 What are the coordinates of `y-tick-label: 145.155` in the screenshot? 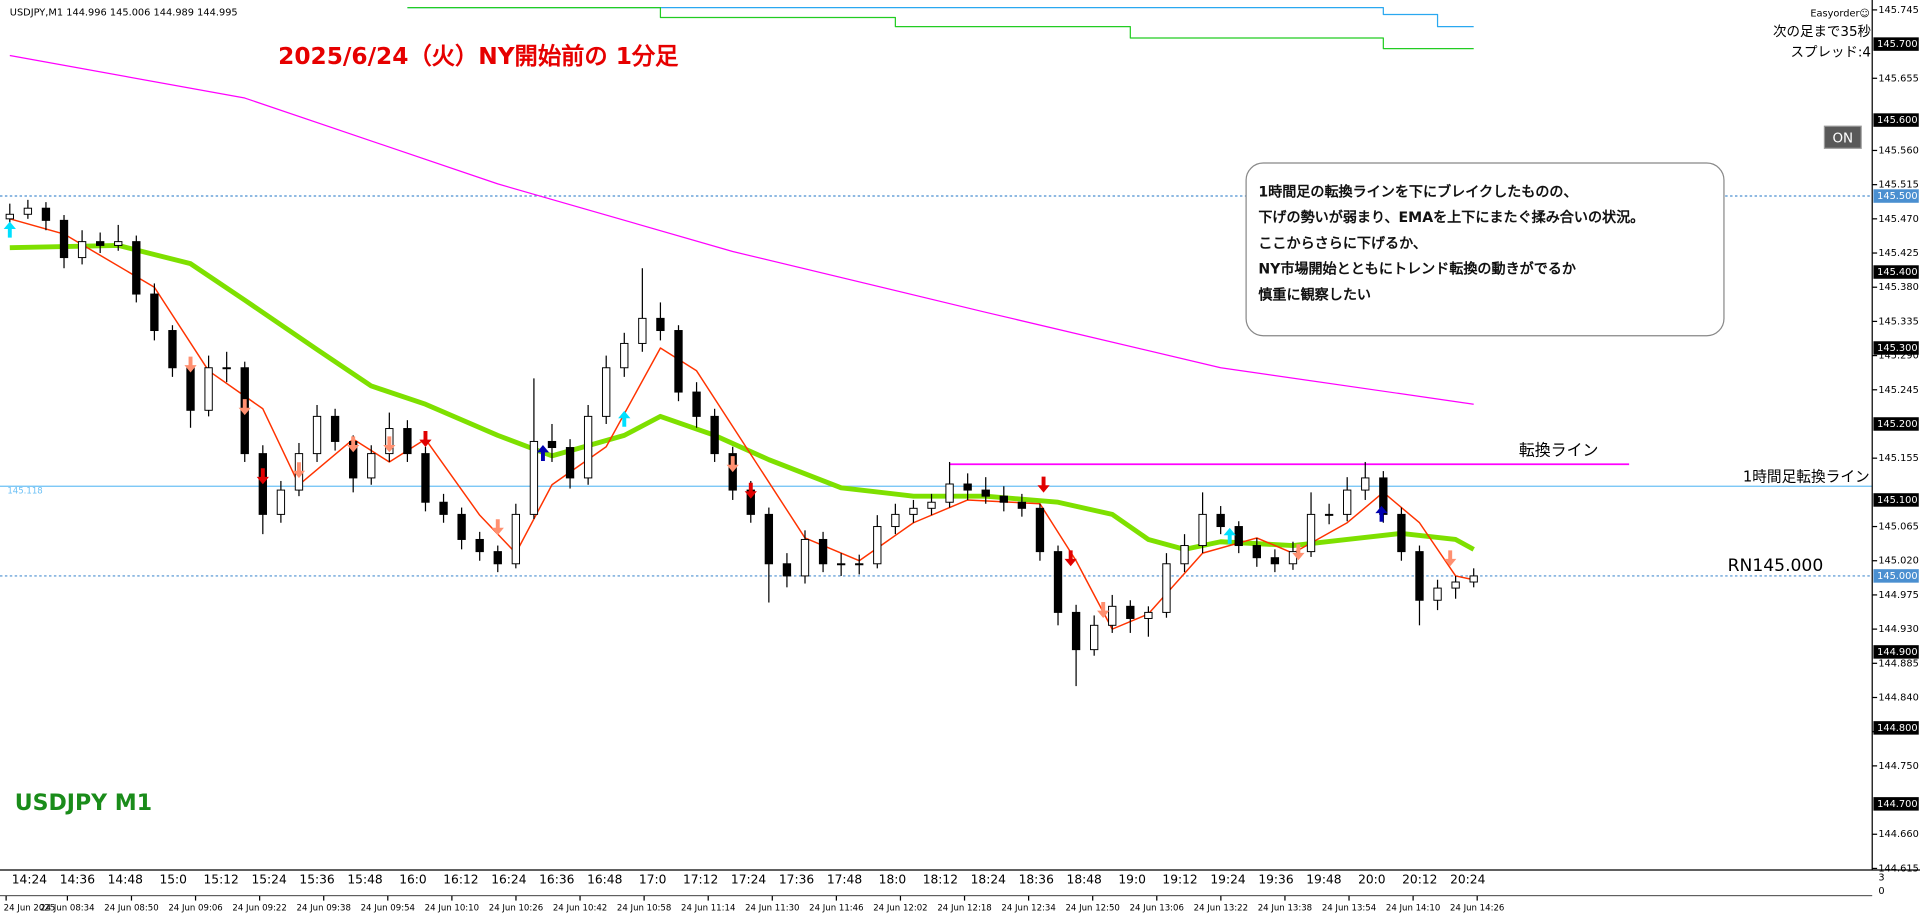 It's located at (1898, 458).